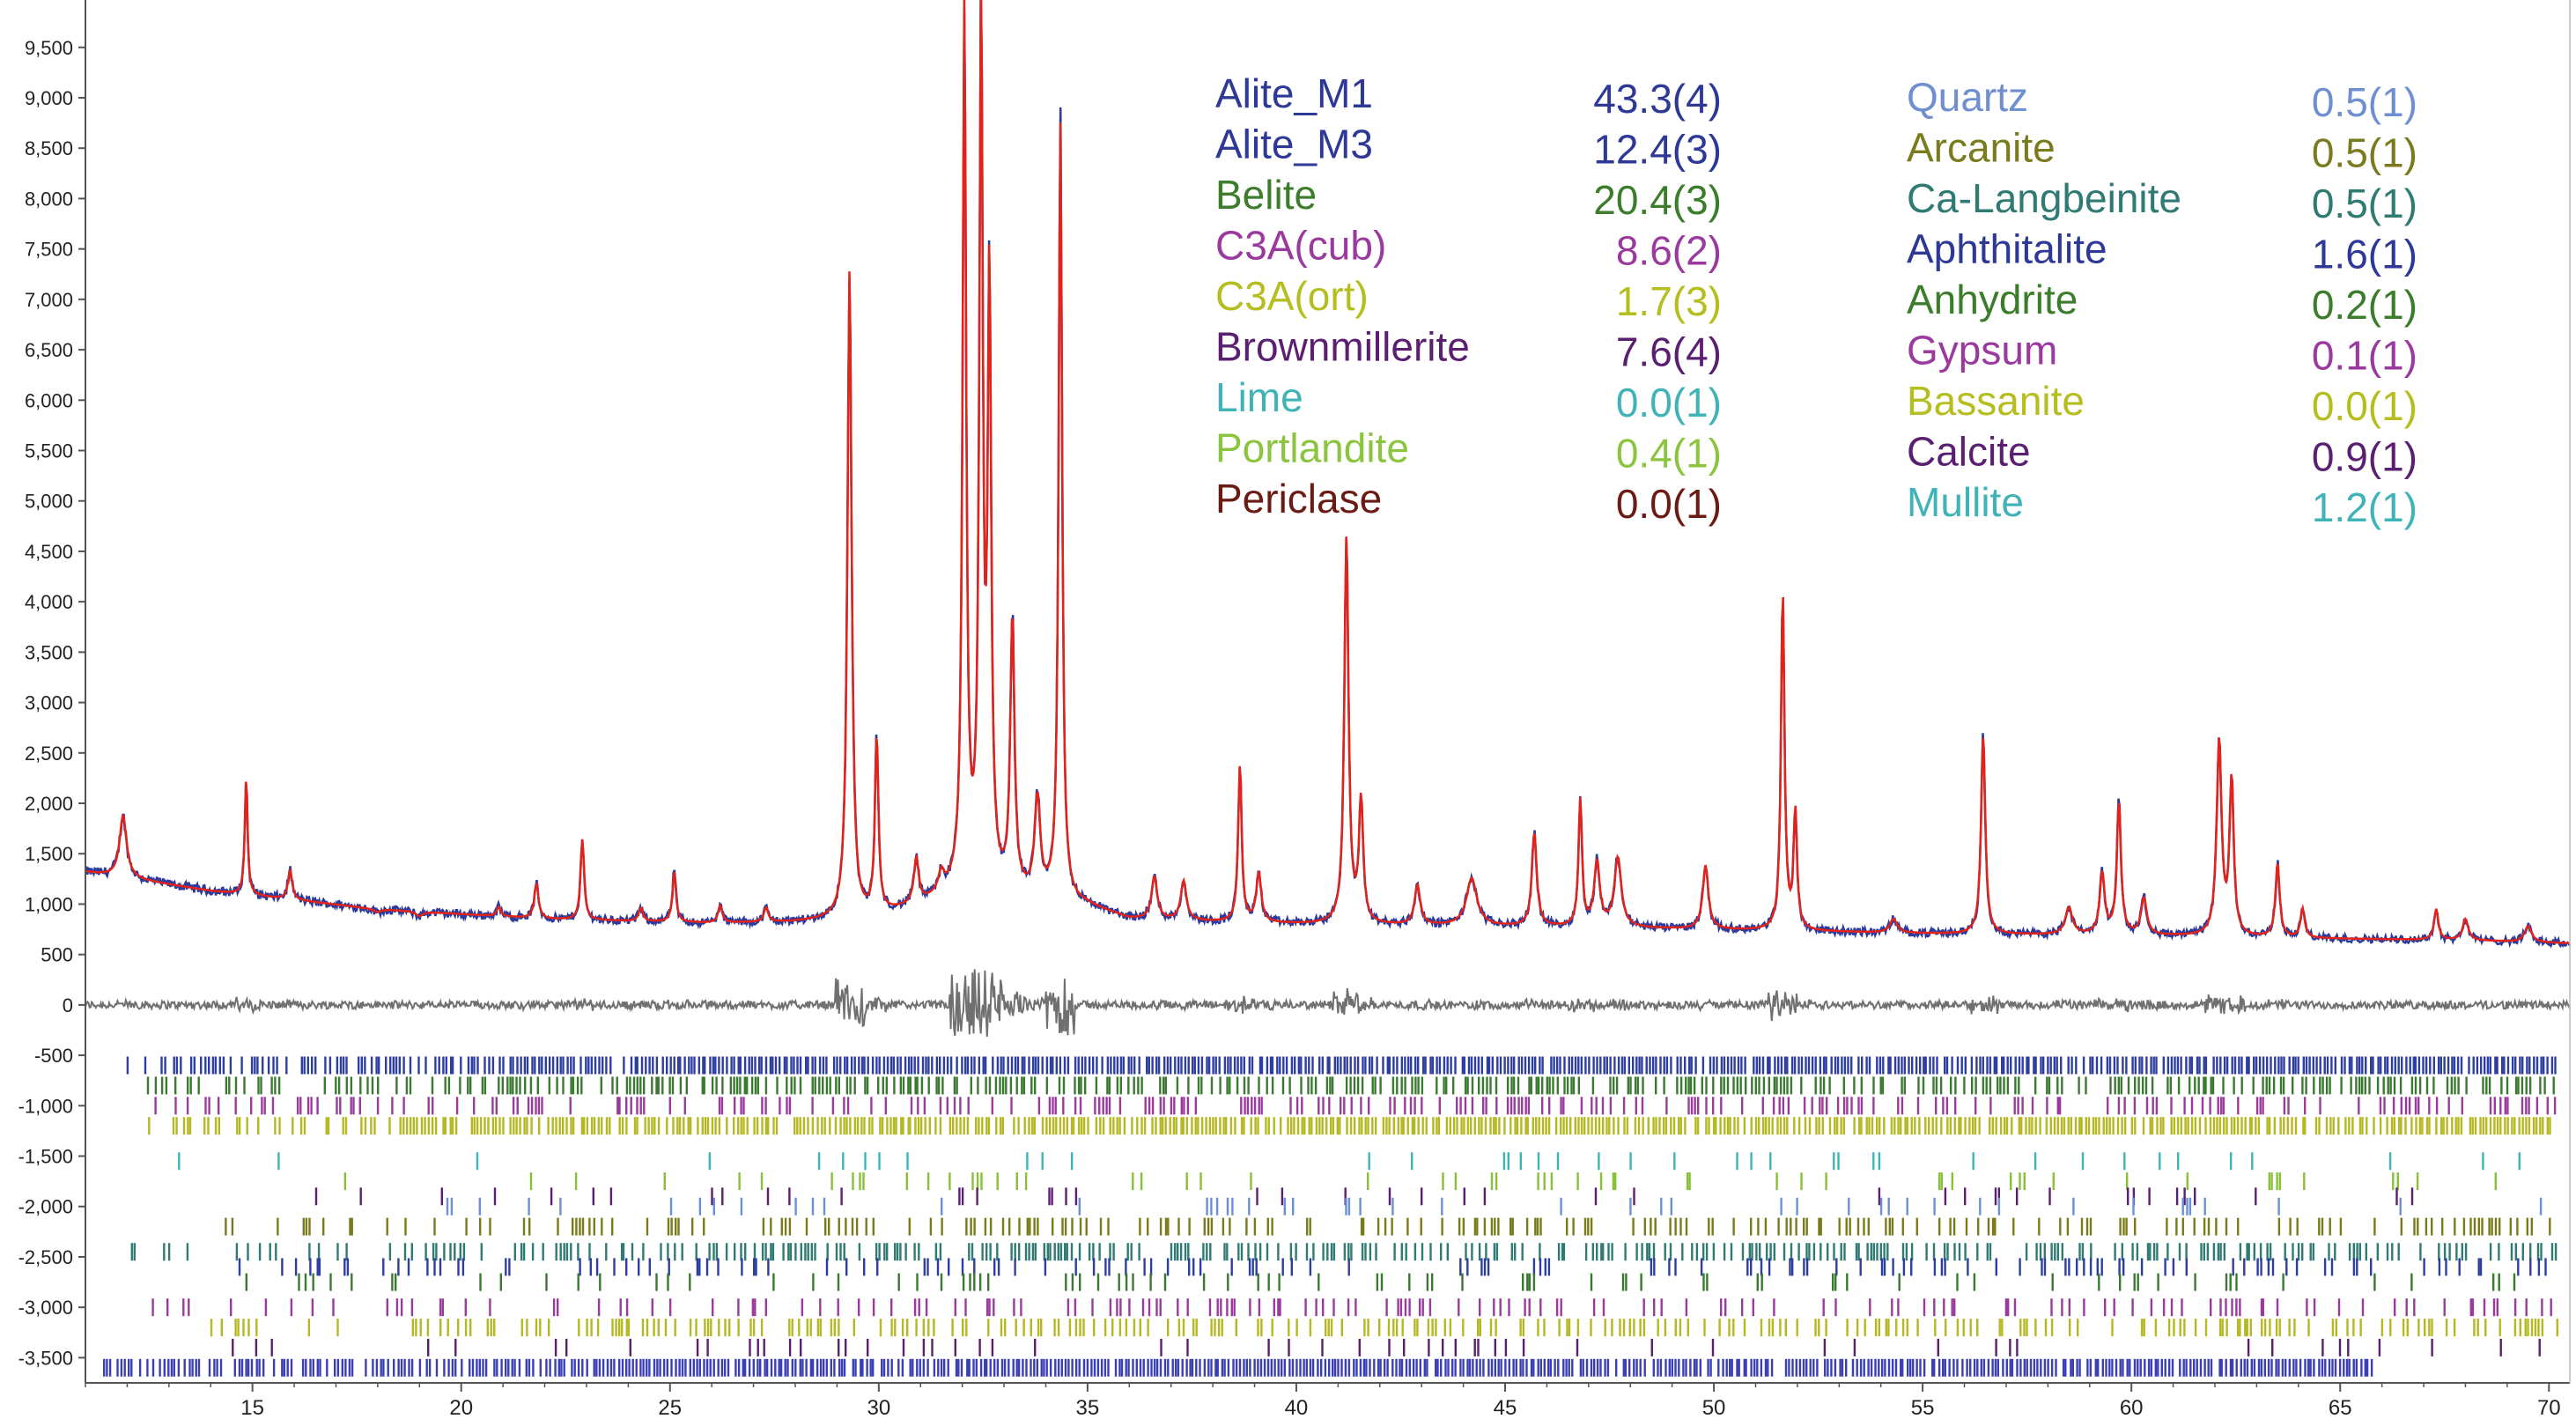  I want to click on x-tick-label: 20, so click(461, 1407).